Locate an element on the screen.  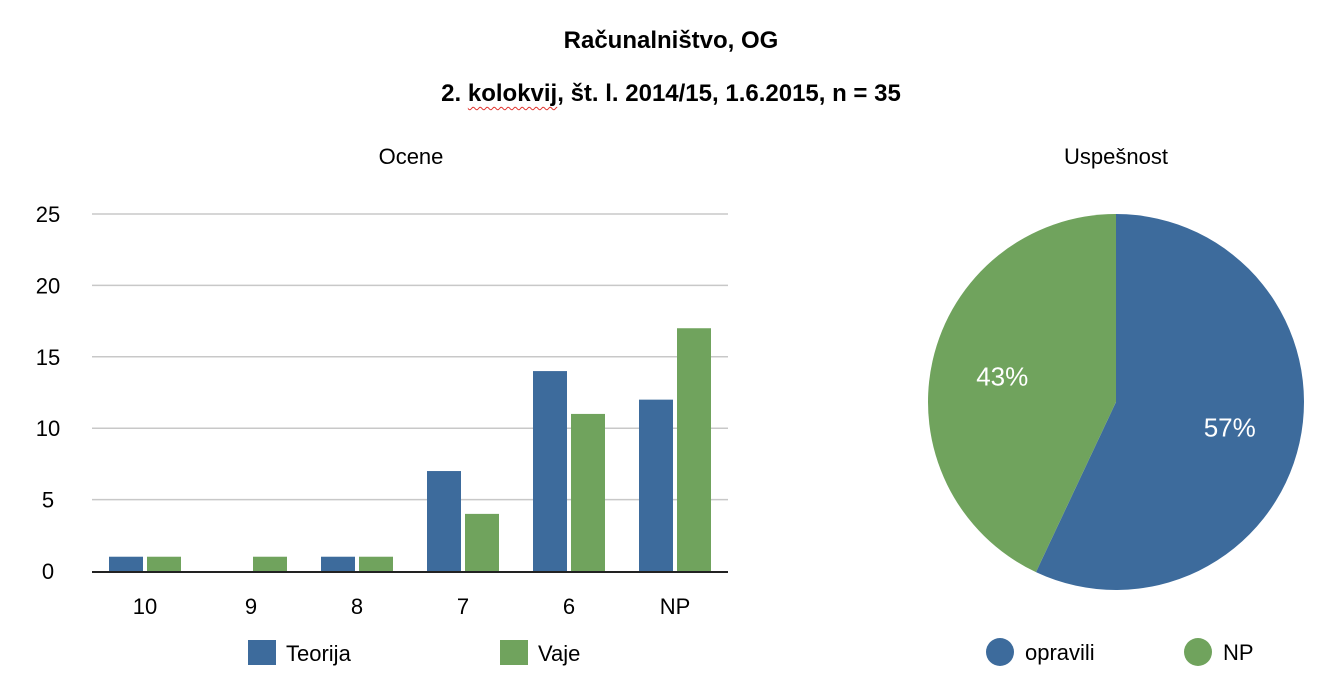
x-tick-label: 7 is located at coordinates (463, 606).